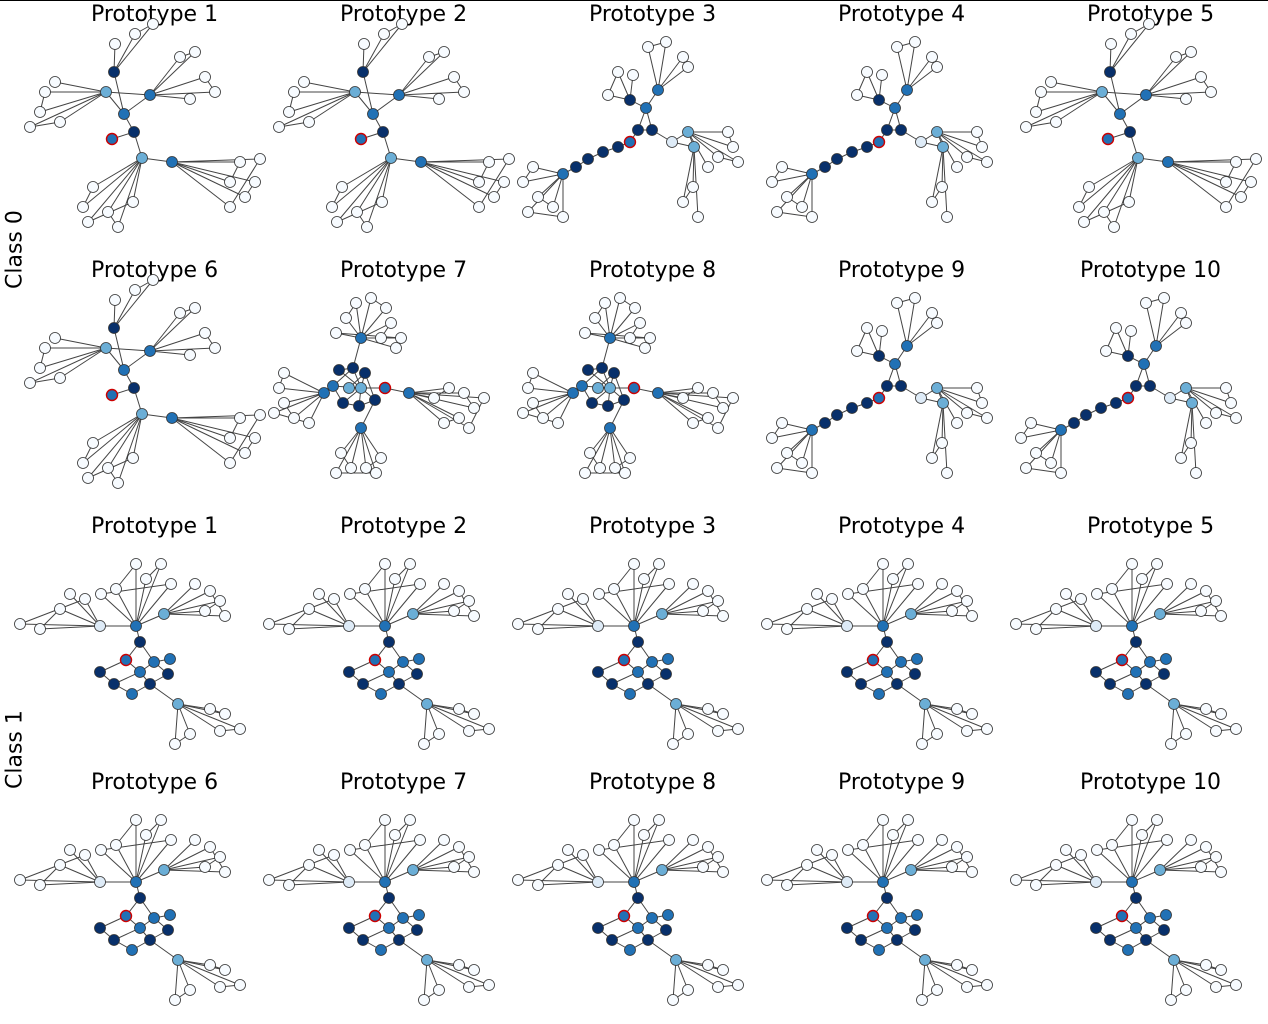 The height and width of the screenshot is (1024, 1268). Describe the element at coordinates (873, 660) in the screenshot. I see `graph-node-highlighted` at that location.